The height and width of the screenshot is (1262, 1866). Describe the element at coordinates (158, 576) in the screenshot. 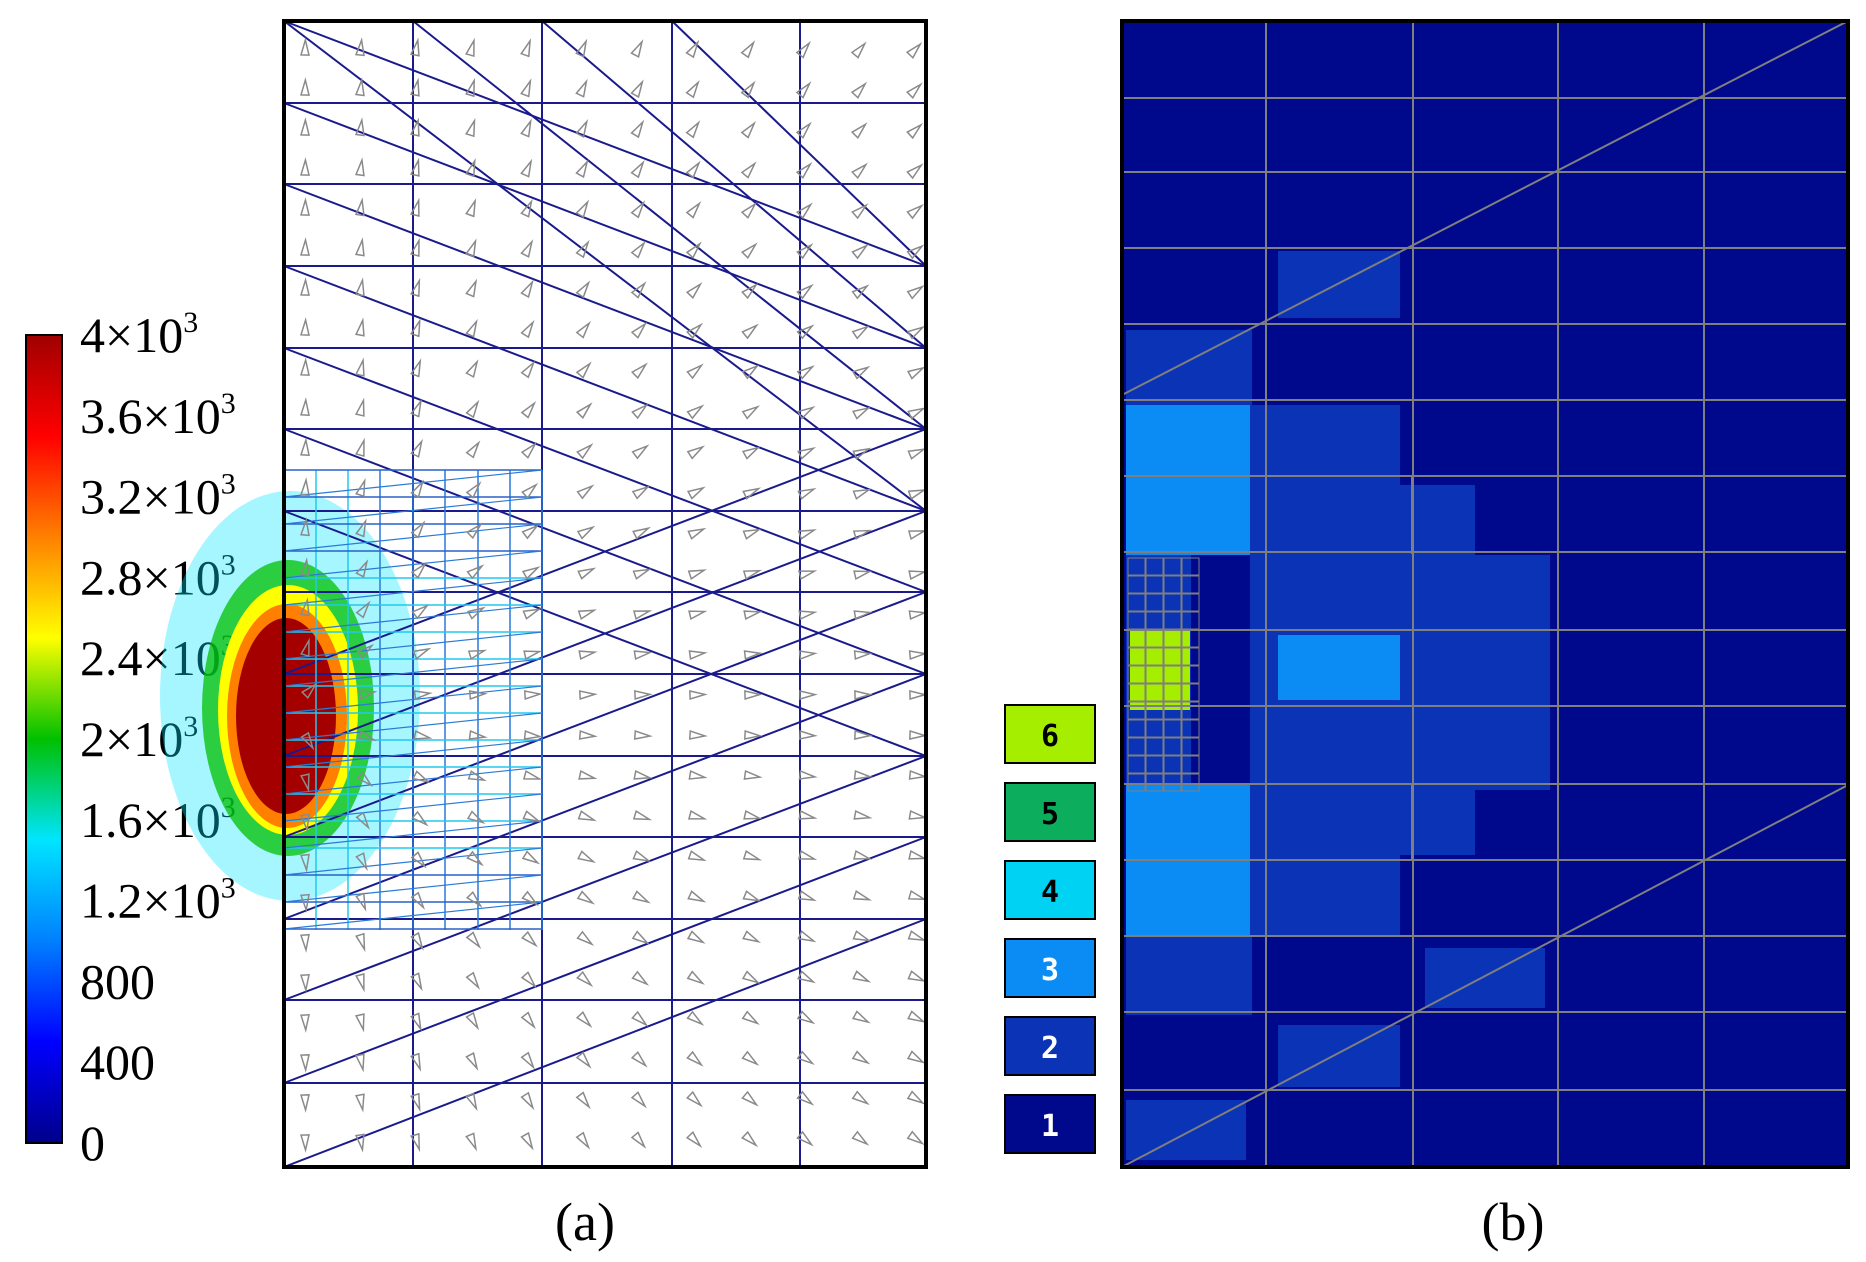

I see `colorbar-tick-label: 2.8×10³` at that location.